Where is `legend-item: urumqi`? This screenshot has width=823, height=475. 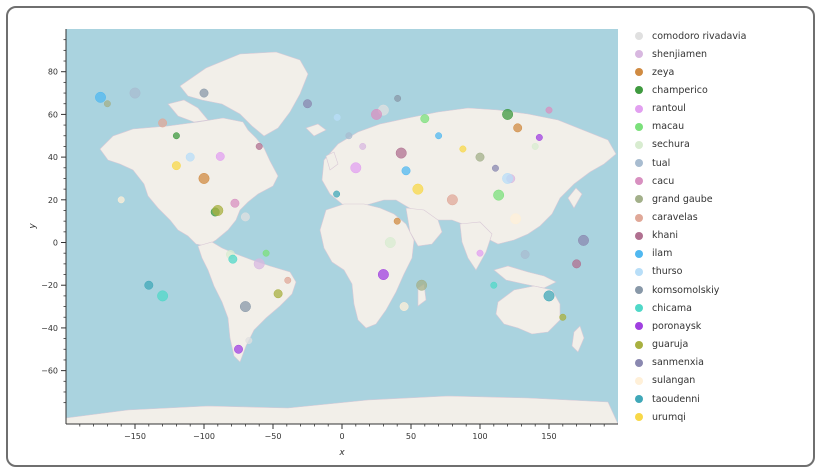 legend-item: urumqi is located at coordinates (660, 417).